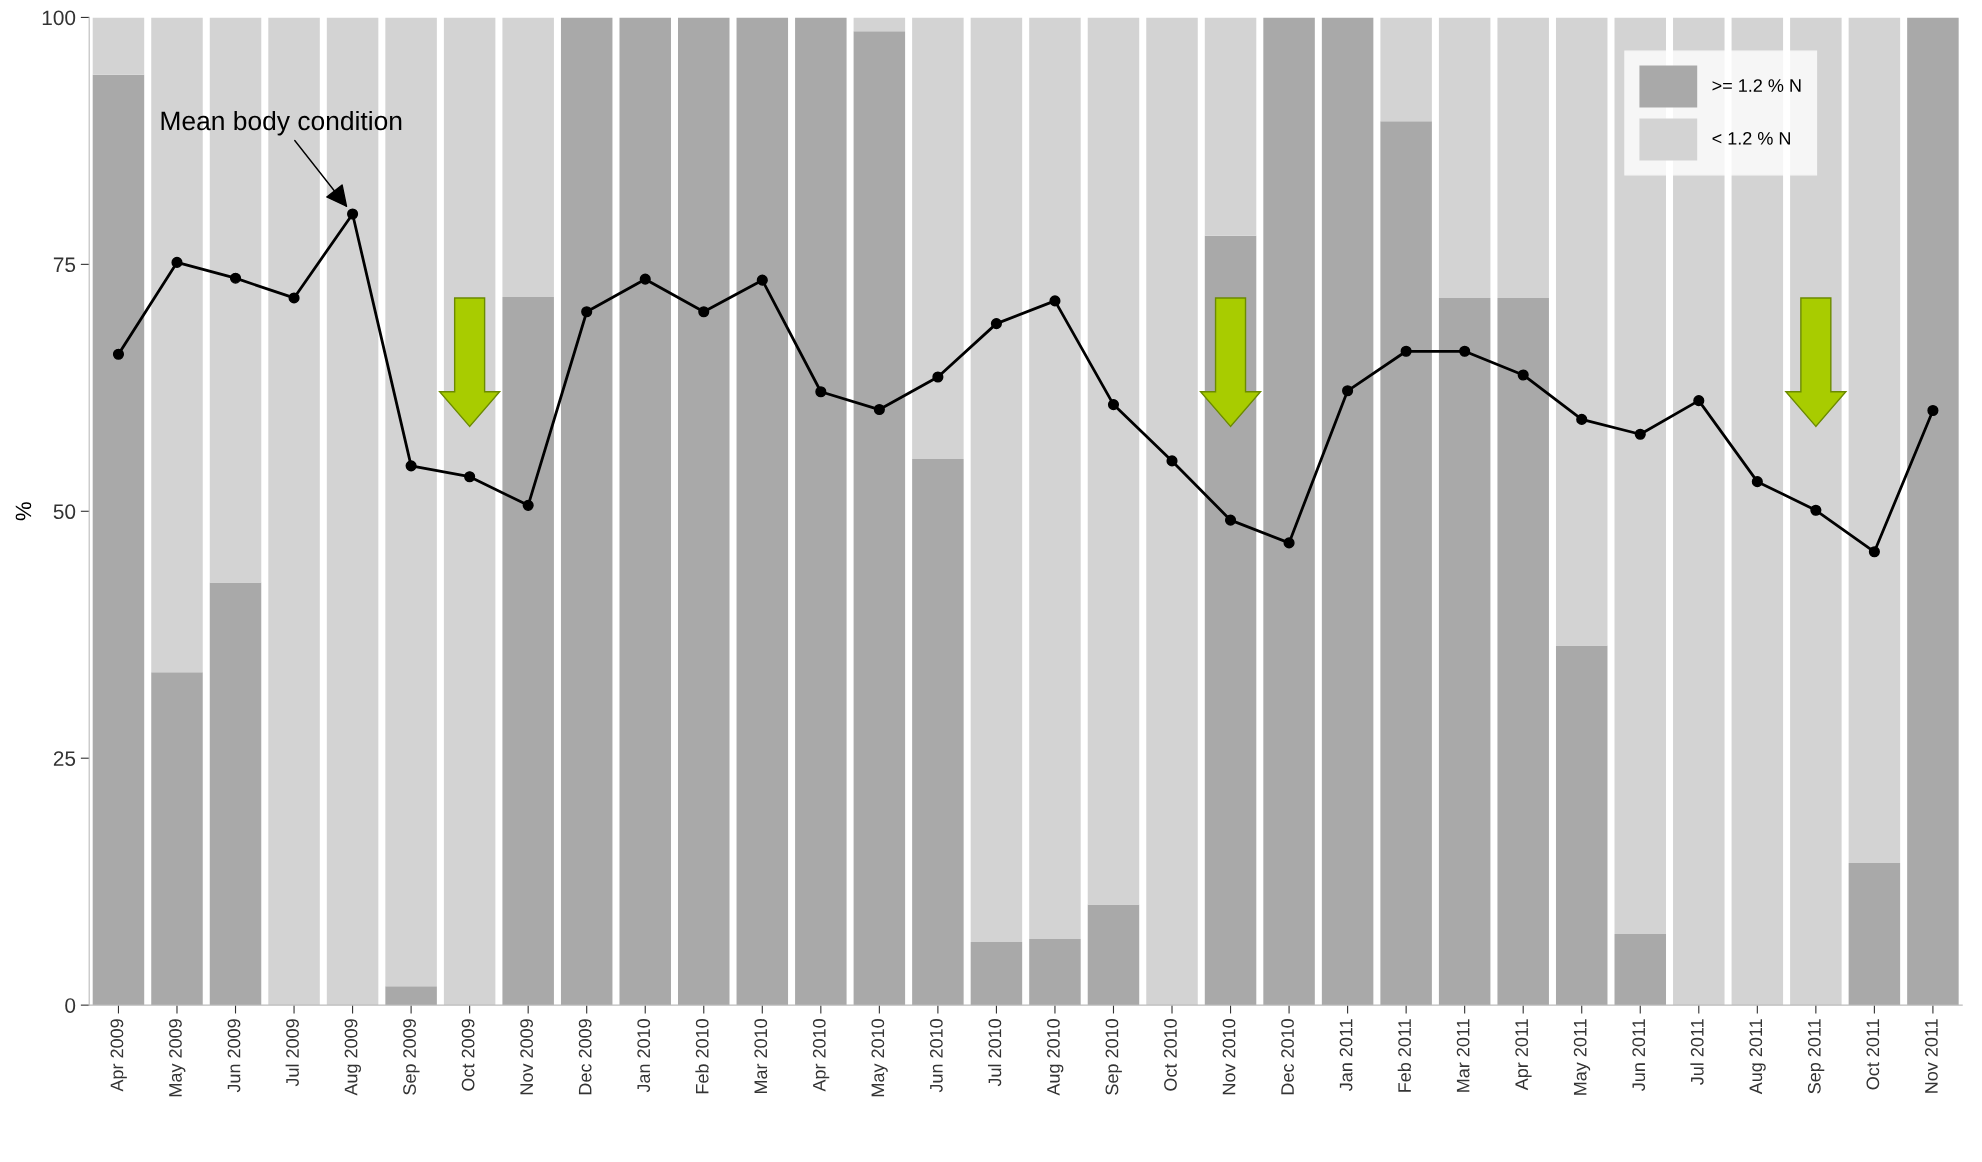 Image resolution: width=1982 pixels, height=1162 pixels. What do you see at coordinates (936, 1056) in the screenshot?
I see `x-tick-label: Jun 2010` at bounding box center [936, 1056].